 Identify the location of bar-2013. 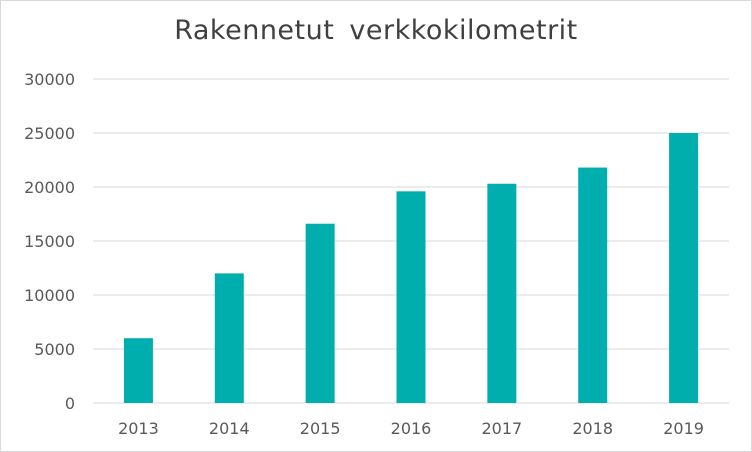
(138, 370).